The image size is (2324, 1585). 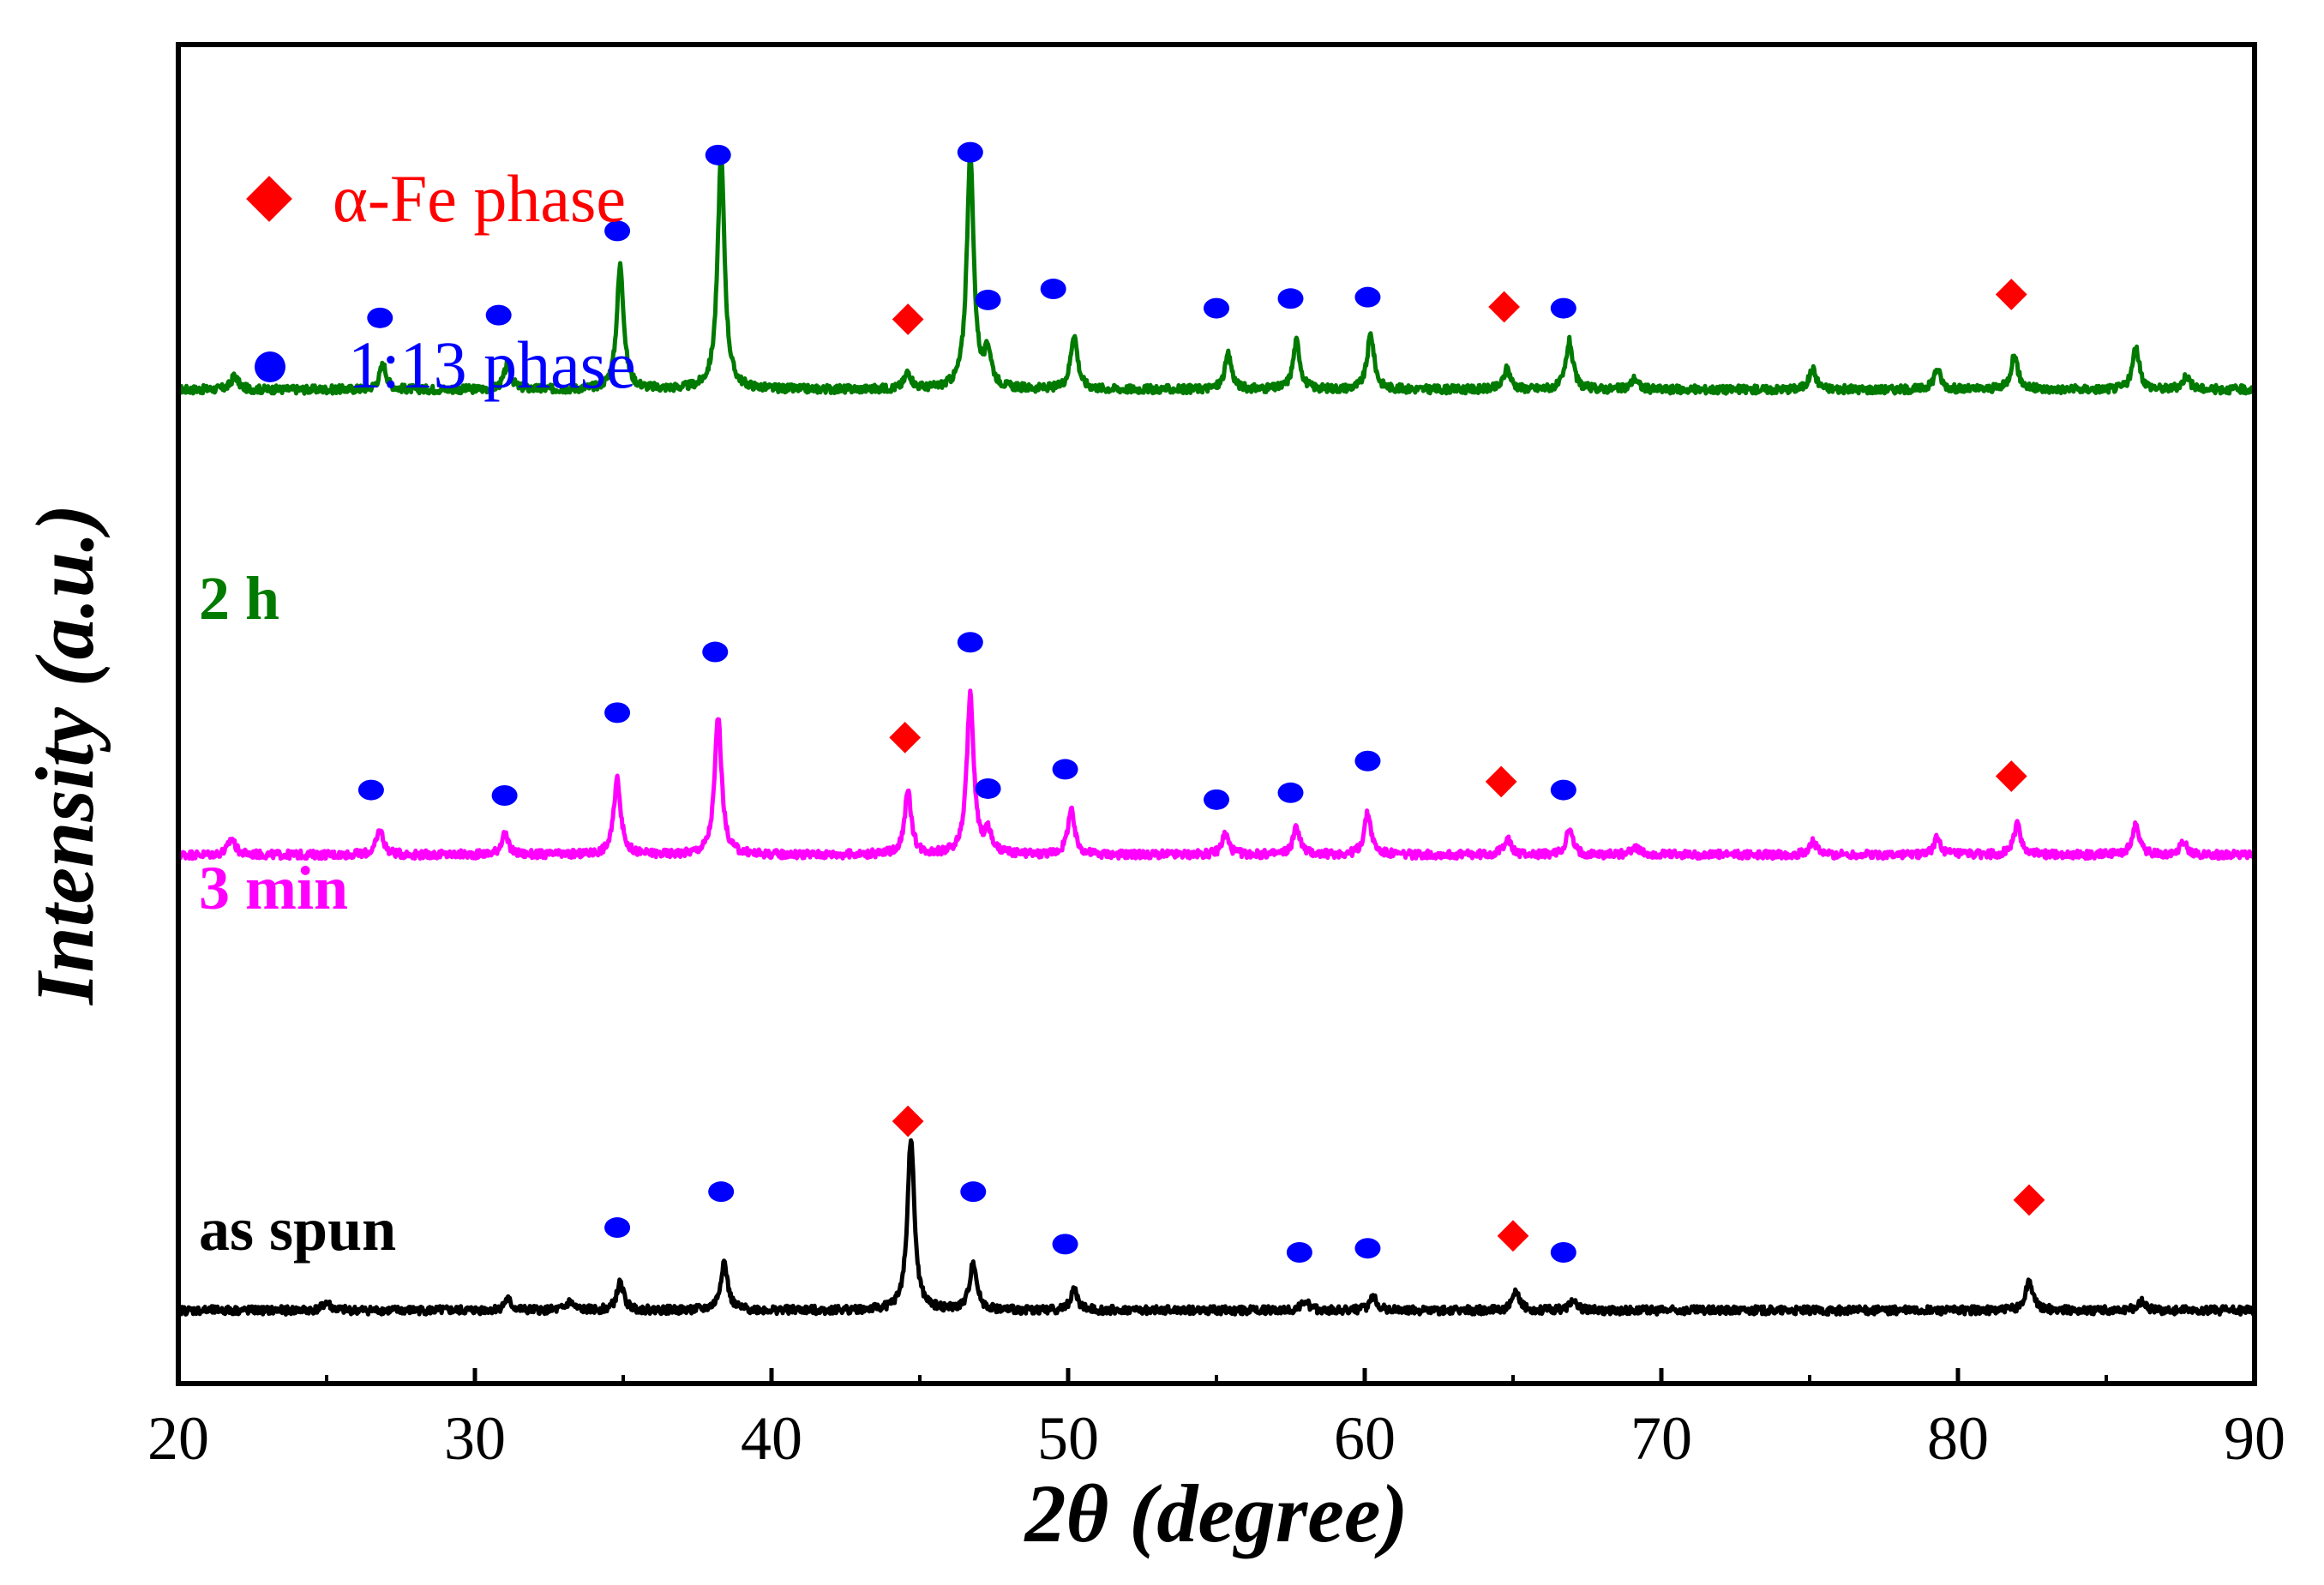 What do you see at coordinates (239, 598) in the screenshot?
I see `series-label-2h: 2 h` at bounding box center [239, 598].